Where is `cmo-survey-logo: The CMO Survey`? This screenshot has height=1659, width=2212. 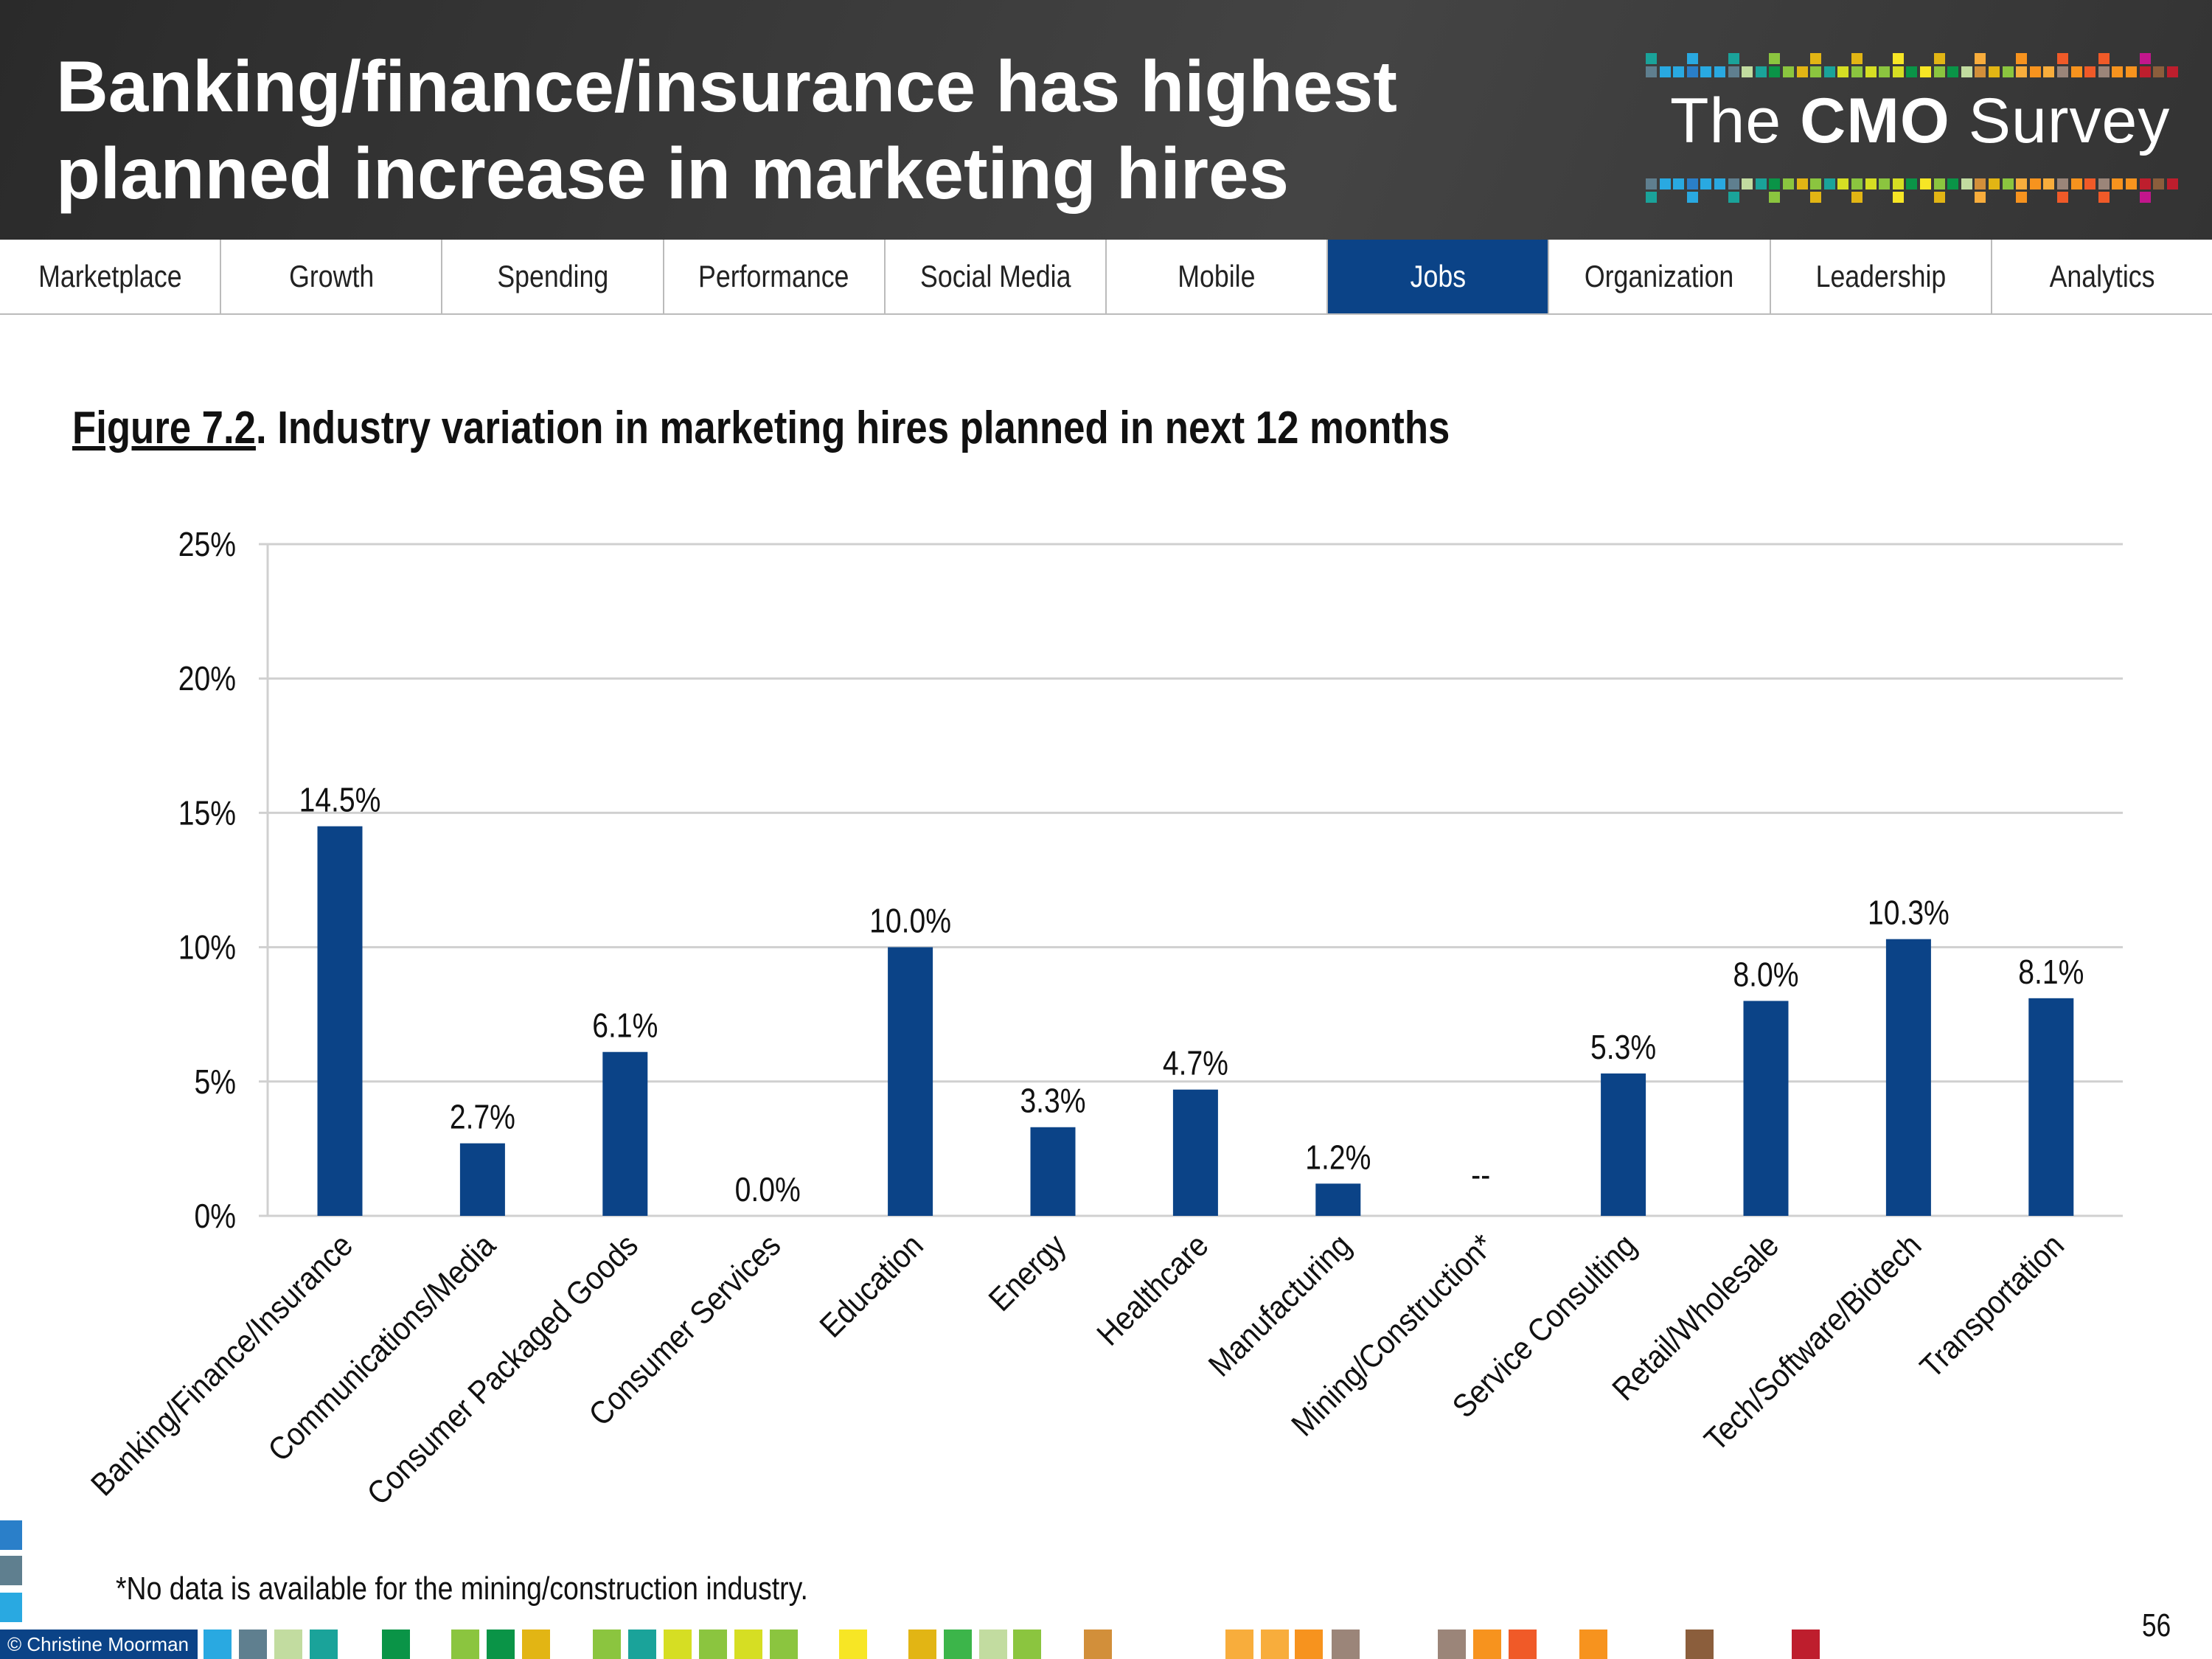
cmo-survey-logo: The CMO Survey is located at coordinates (1917, 125).